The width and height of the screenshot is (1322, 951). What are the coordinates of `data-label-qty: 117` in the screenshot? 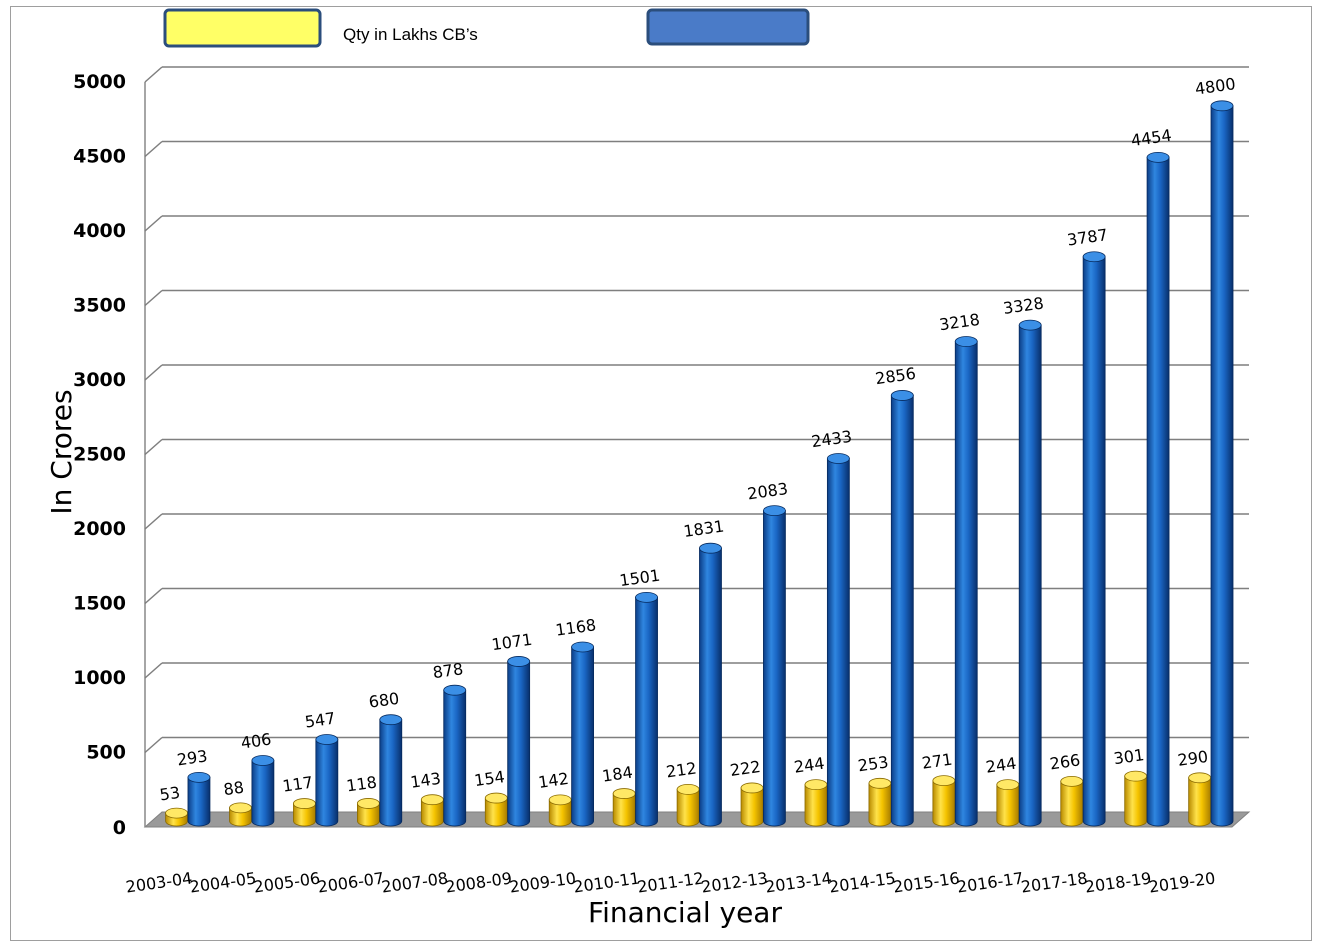 It's located at (297, 784).